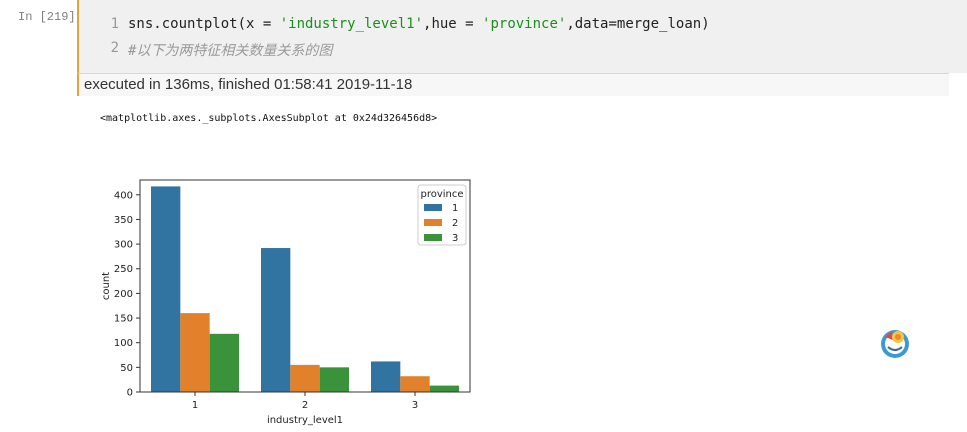  What do you see at coordinates (126, 368) in the screenshot?
I see `y-tick-label: 50` at bounding box center [126, 368].